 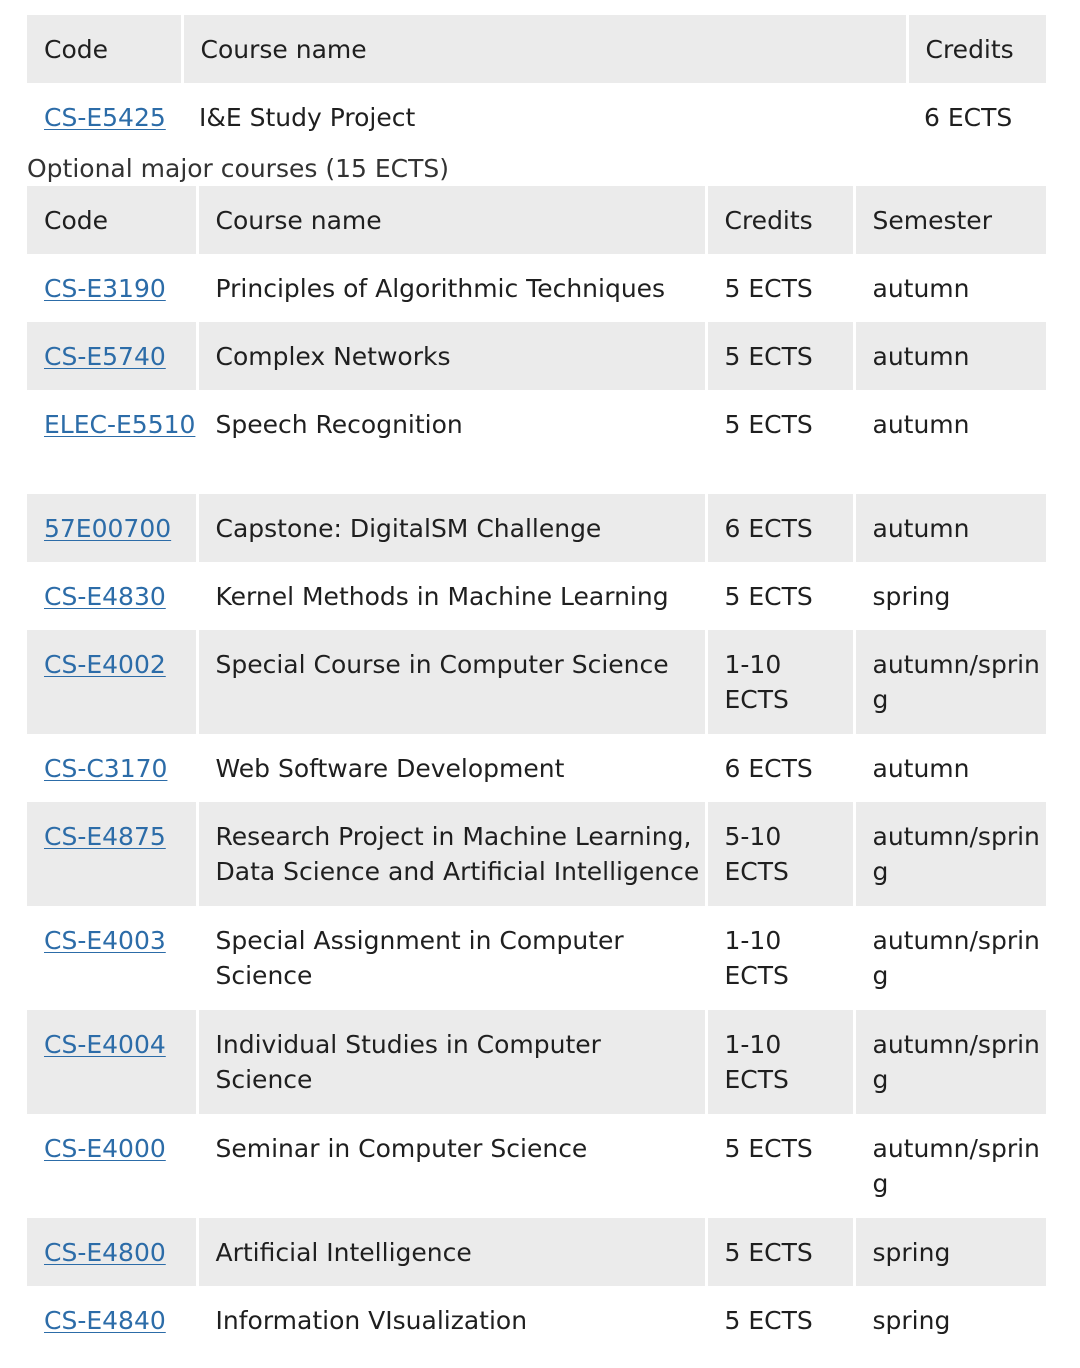 What do you see at coordinates (105, 596) in the screenshot?
I see `course-code-link: CS-E4830` at bounding box center [105, 596].